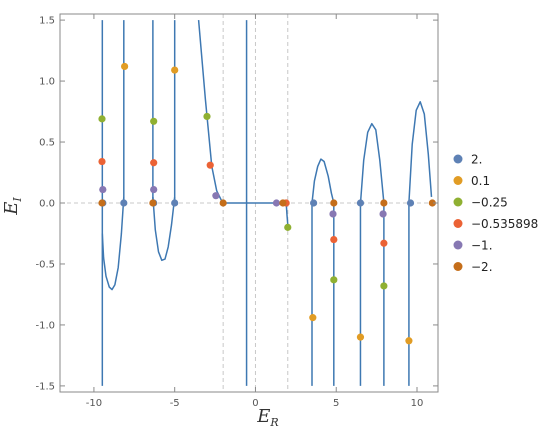 The image size is (550, 438). What do you see at coordinates (45, 325) in the screenshot?
I see `y-tick-label: -1.0` at bounding box center [45, 325].